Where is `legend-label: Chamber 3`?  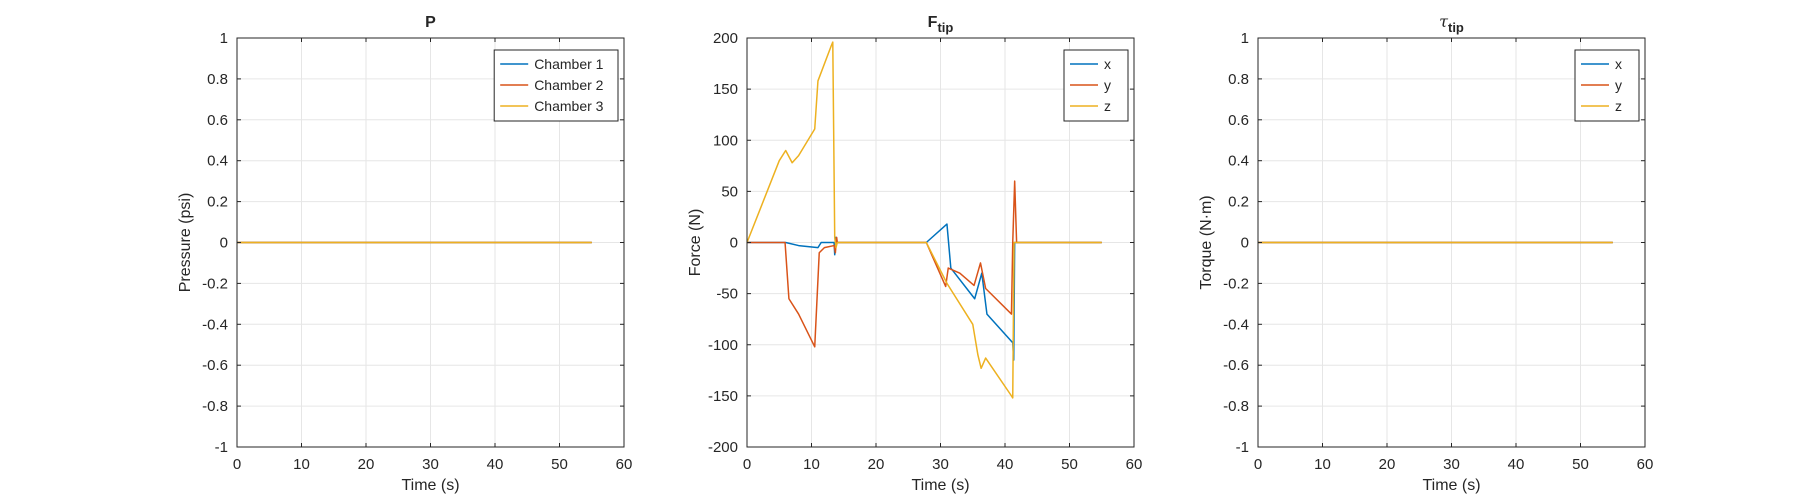 legend-label: Chamber 3 is located at coordinates (568, 106).